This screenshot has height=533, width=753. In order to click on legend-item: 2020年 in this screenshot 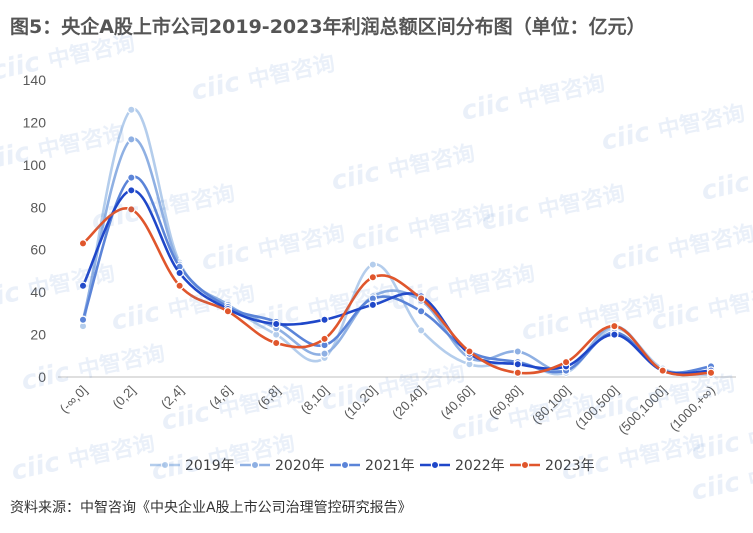, I will do `click(282, 466)`.